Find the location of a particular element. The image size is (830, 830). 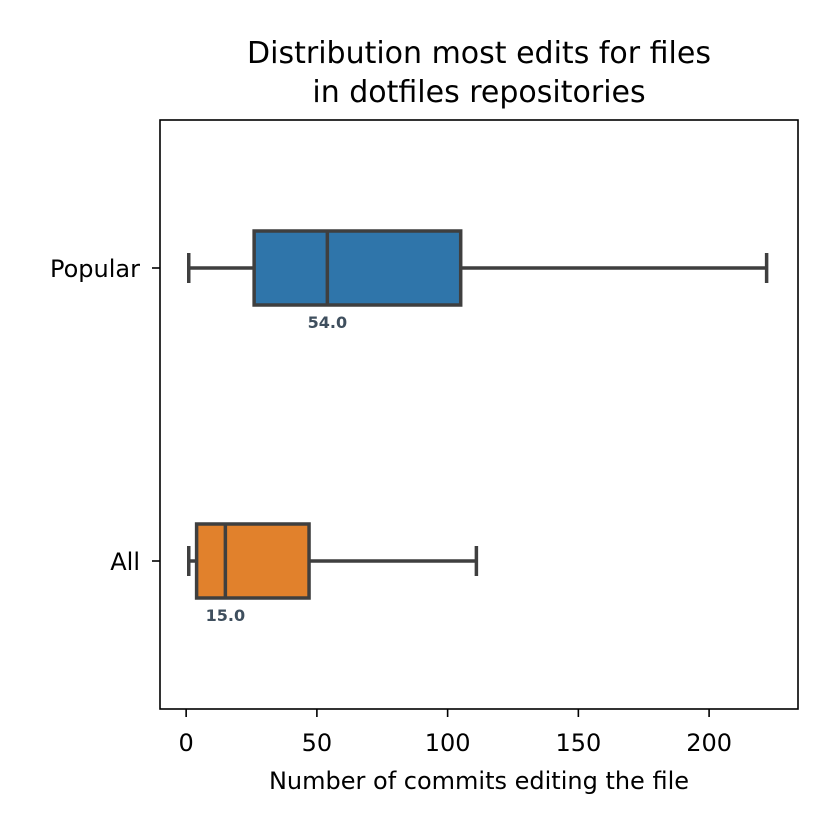

median-label: 54.0 is located at coordinates (327, 322).